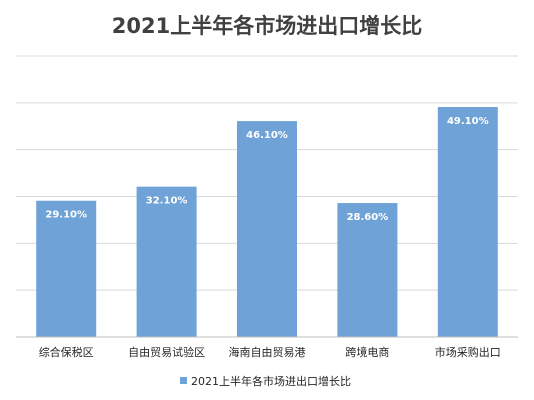  Describe the element at coordinates (66, 215) in the screenshot. I see `data-label: 29.10%` at that location.